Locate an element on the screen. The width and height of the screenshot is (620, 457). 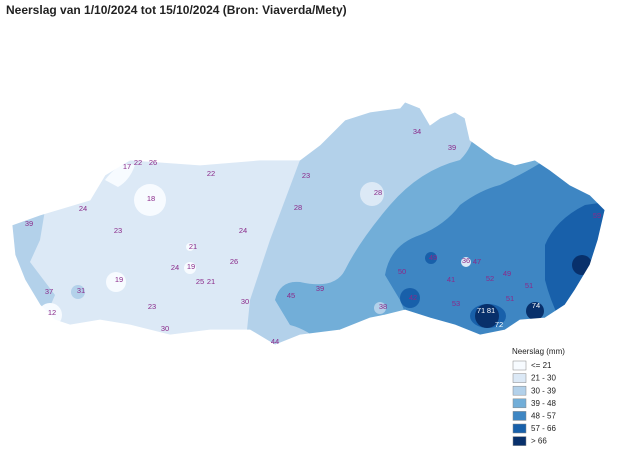
station-value: 41 is located at coordinates (451, 279).